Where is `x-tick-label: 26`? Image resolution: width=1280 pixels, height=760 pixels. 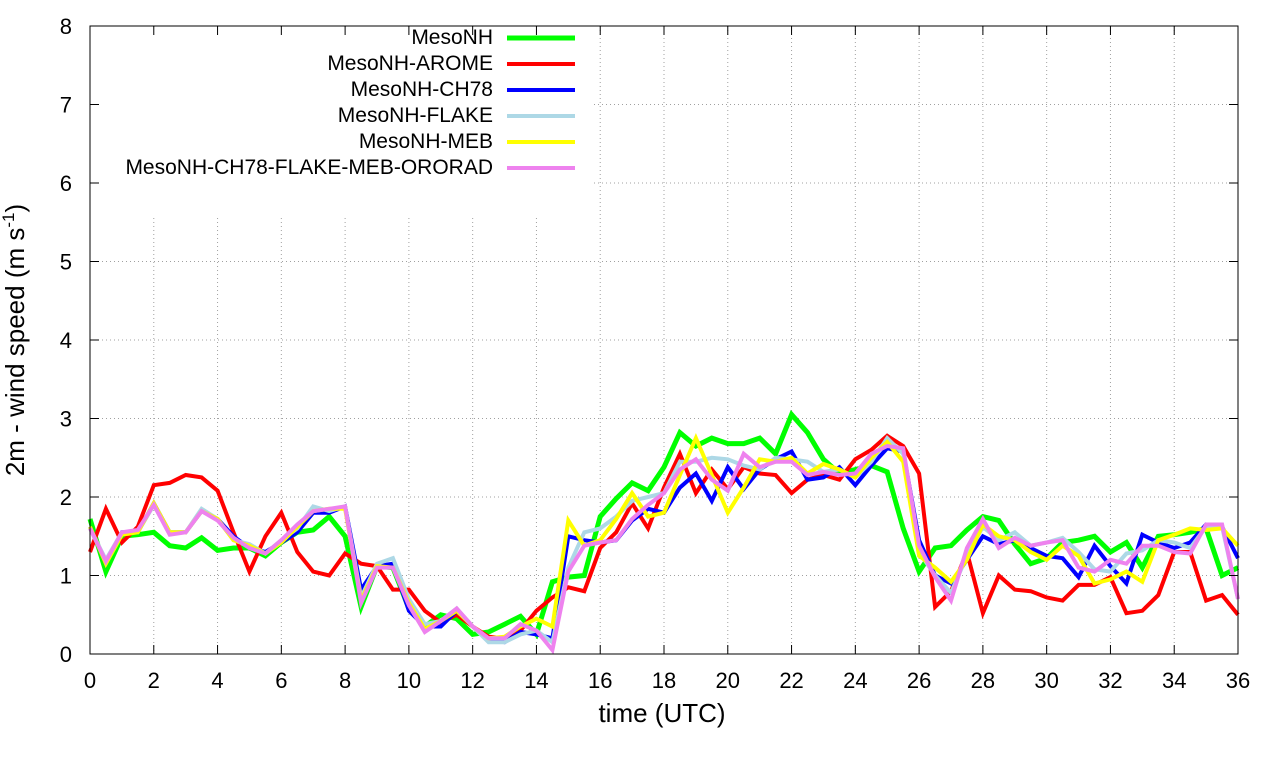 x-tick-label: 26 is located at coordinates (919, 680).